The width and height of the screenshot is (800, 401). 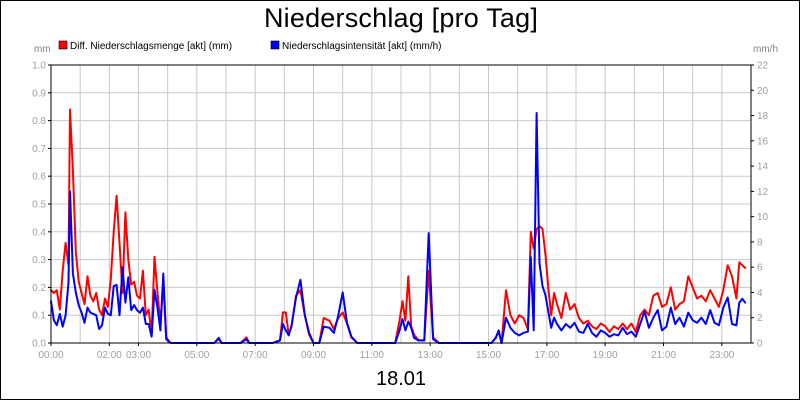 What do you see at coordinates (372, 355) in the screenshot?
I see `x-tick-label: 11:00` at bounding box center [372, 355].